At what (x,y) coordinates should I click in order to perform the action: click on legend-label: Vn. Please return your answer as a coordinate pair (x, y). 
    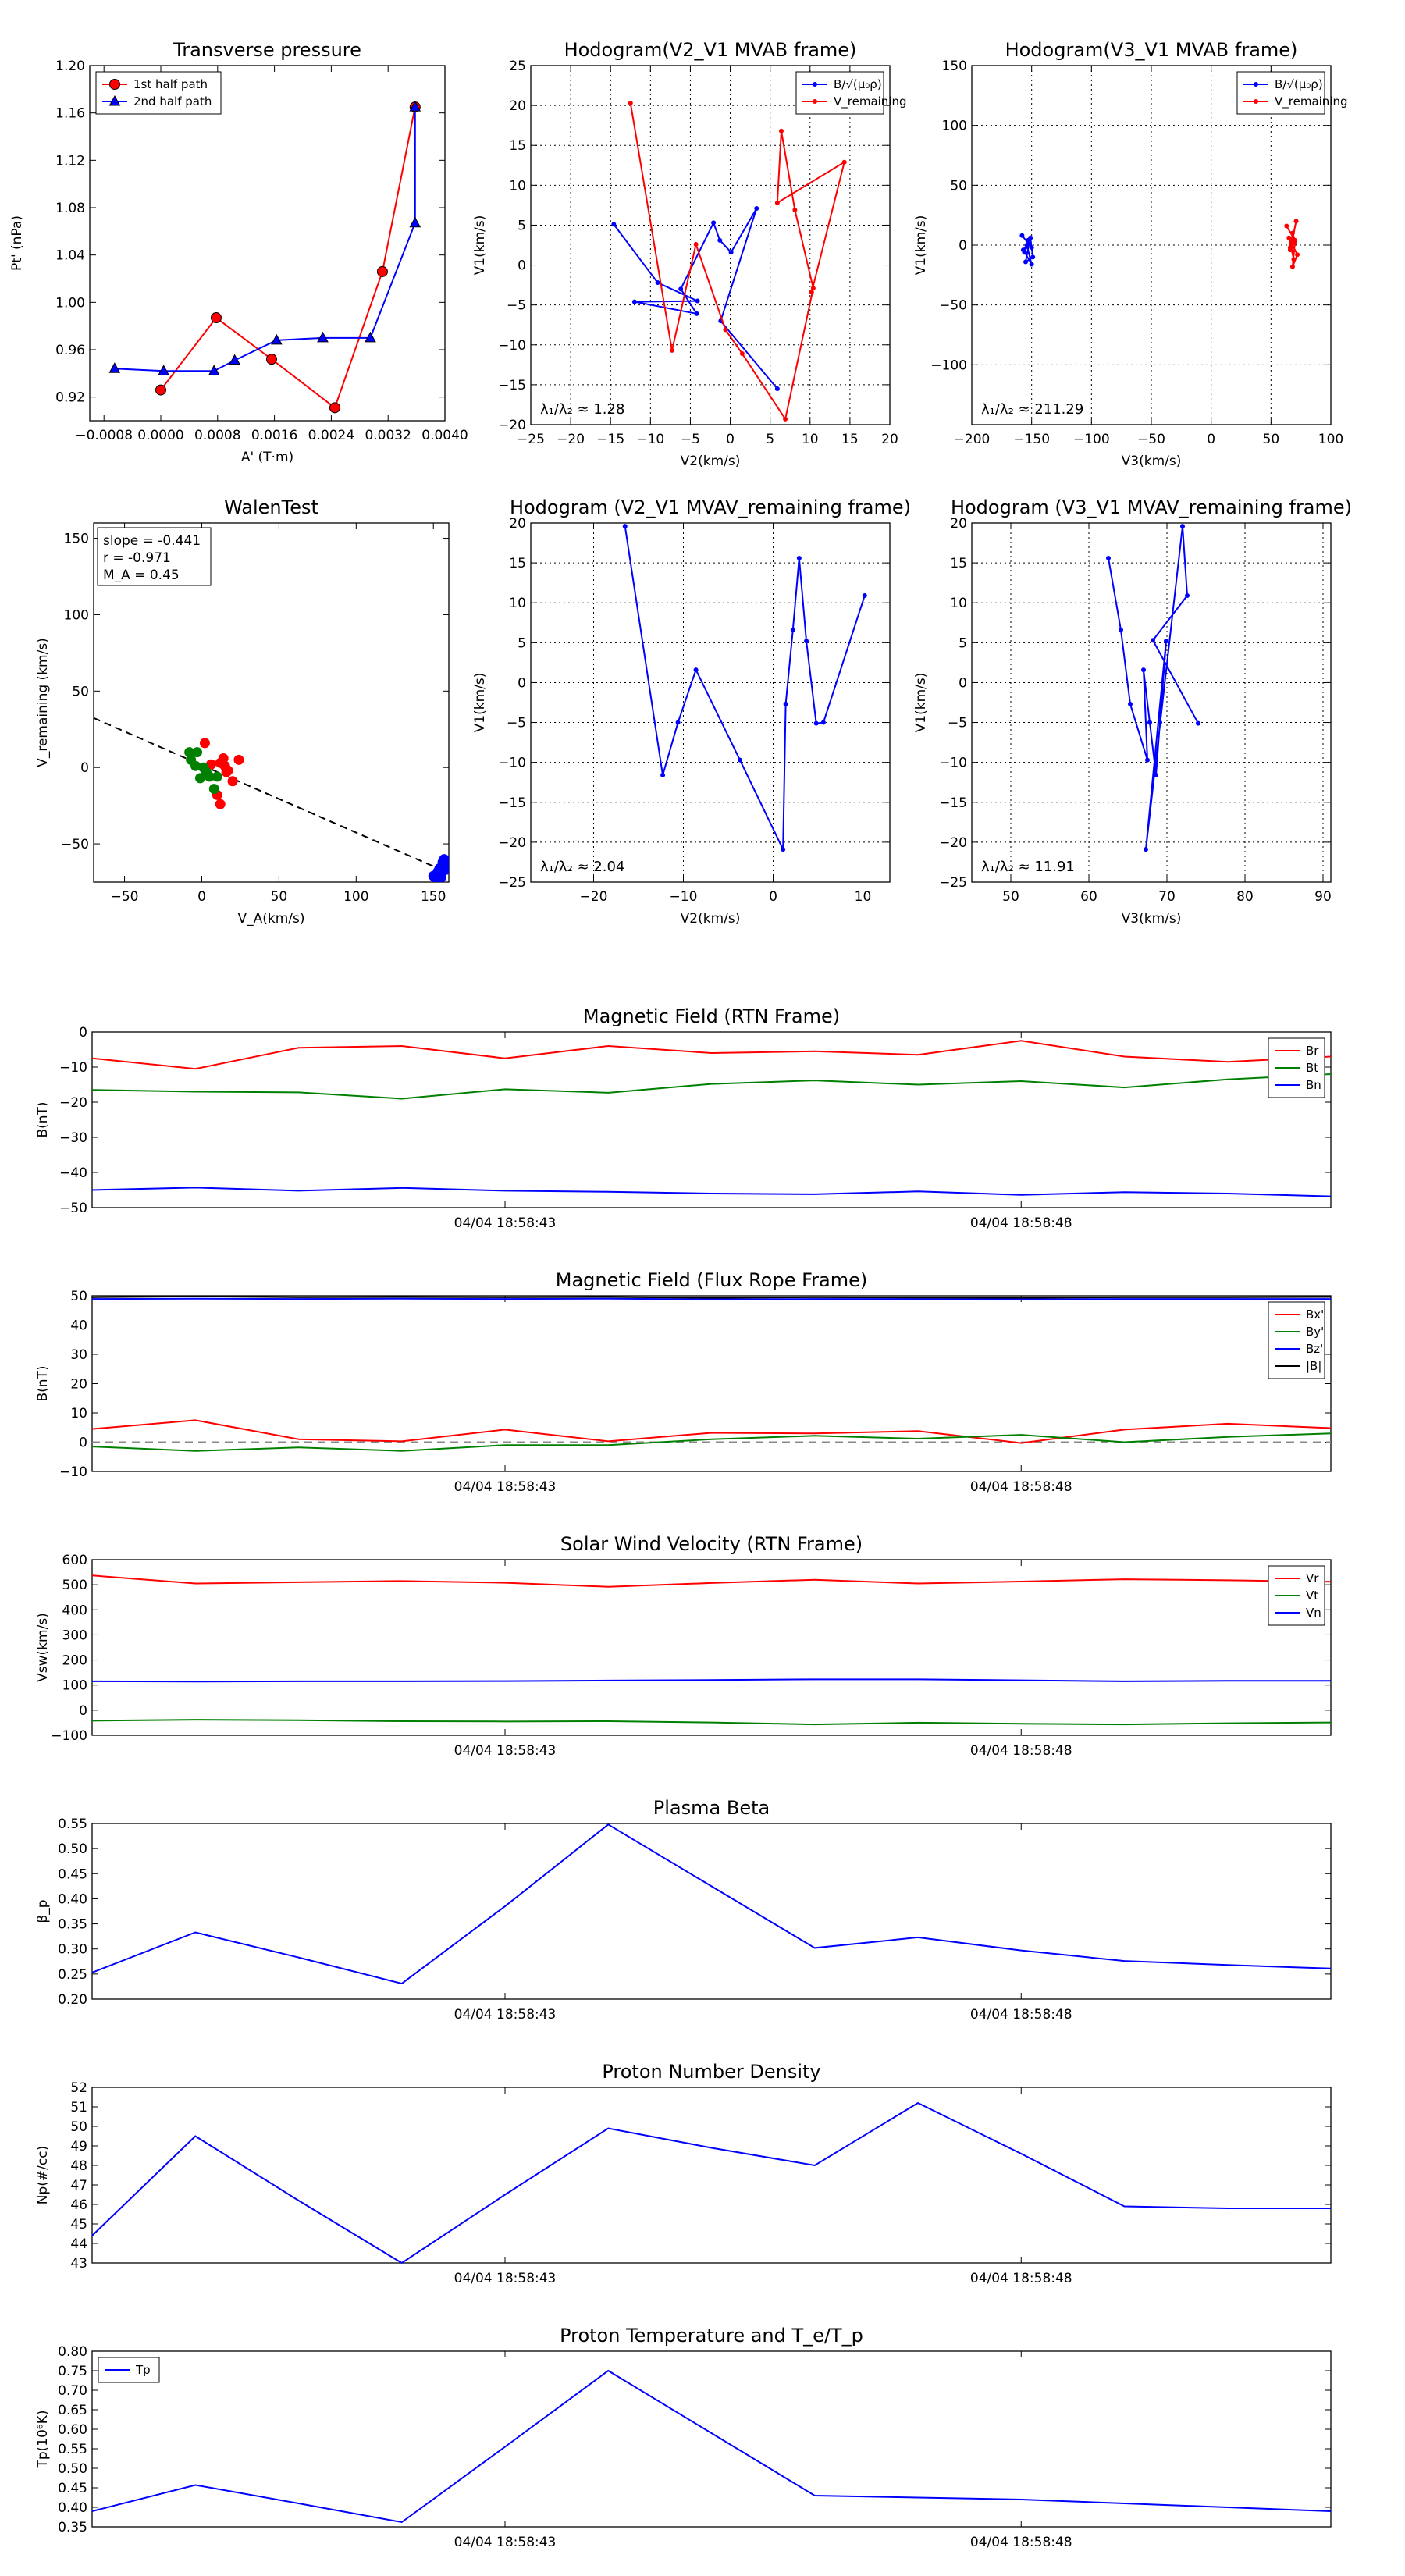
    Looking at the image, I should click on (1313, 1613).